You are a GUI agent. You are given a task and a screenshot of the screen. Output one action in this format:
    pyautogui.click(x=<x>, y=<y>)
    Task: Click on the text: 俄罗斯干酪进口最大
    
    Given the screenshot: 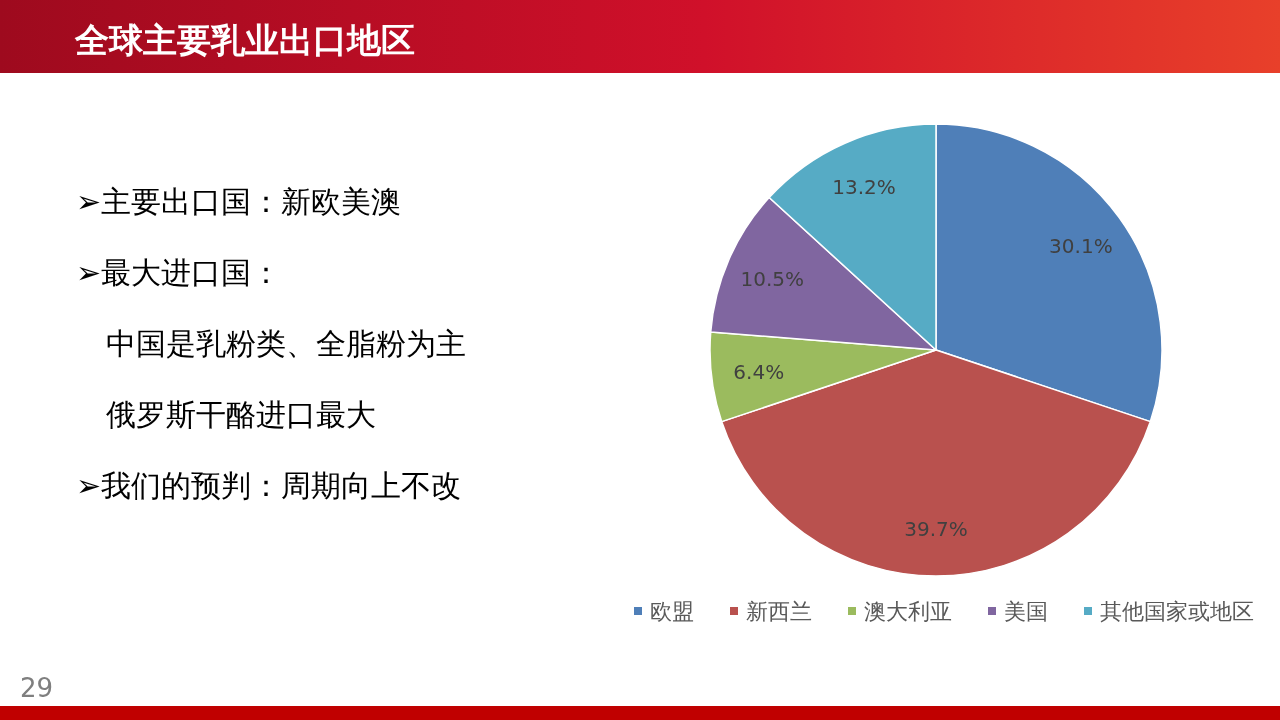 What is the action you would take?
    pyautogui.click(x=226, y=414)
    